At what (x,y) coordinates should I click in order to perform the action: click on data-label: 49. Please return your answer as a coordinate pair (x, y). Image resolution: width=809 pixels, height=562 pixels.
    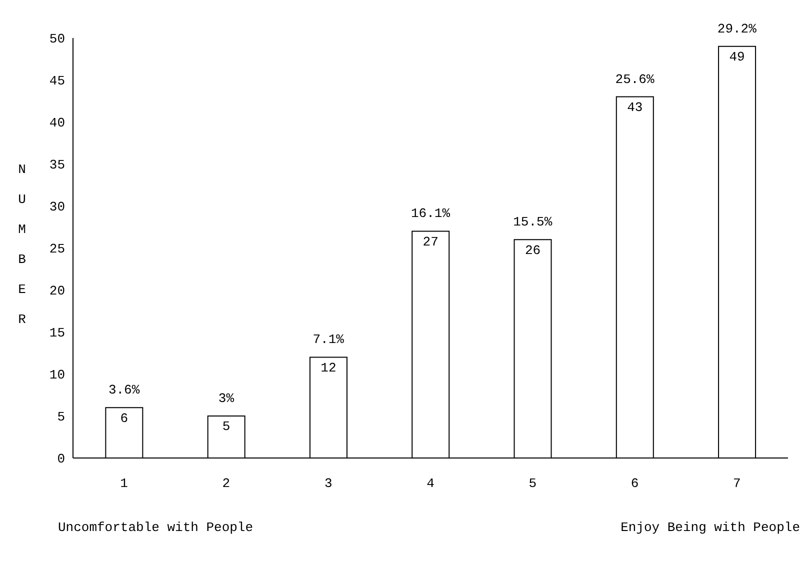
    Looking at the image, I should click on (737, 57).